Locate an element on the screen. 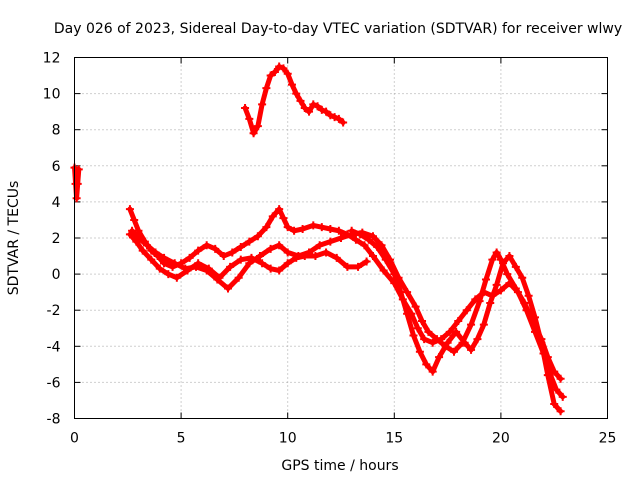 Image resolution: width=640 pixels, height=480 pixels. x-tick-labels: 0 5 10 15 20 25 is located at coordinates (343, 439).